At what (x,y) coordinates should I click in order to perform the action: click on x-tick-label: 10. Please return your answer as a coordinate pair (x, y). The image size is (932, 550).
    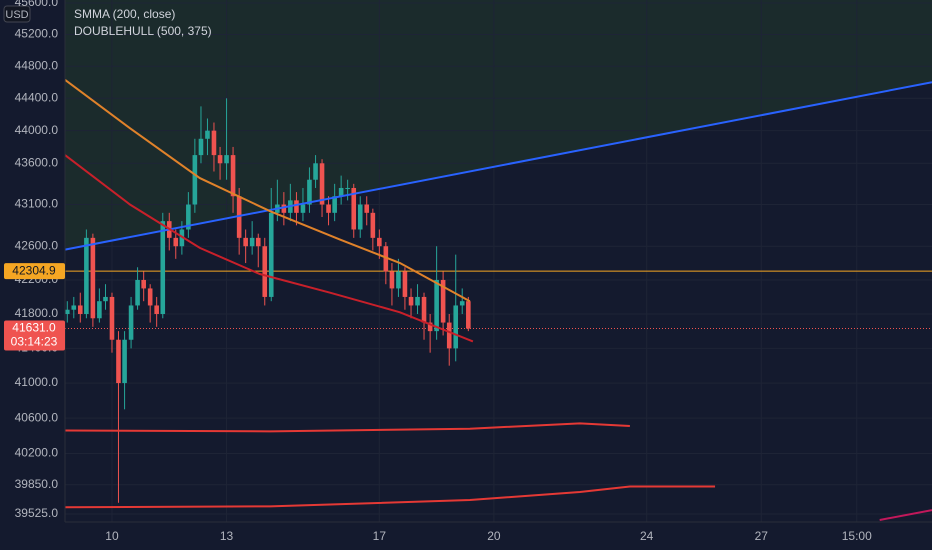
    Looking at the image, I should click on (112, 536).